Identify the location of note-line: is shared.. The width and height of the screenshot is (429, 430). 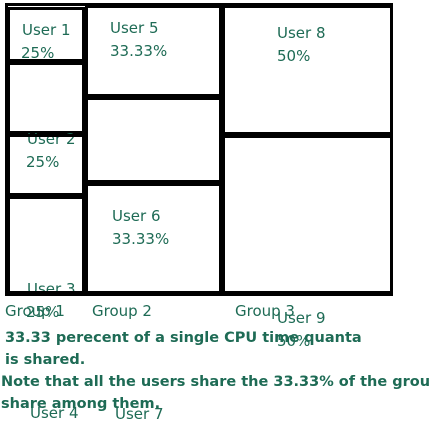
(45, 360).